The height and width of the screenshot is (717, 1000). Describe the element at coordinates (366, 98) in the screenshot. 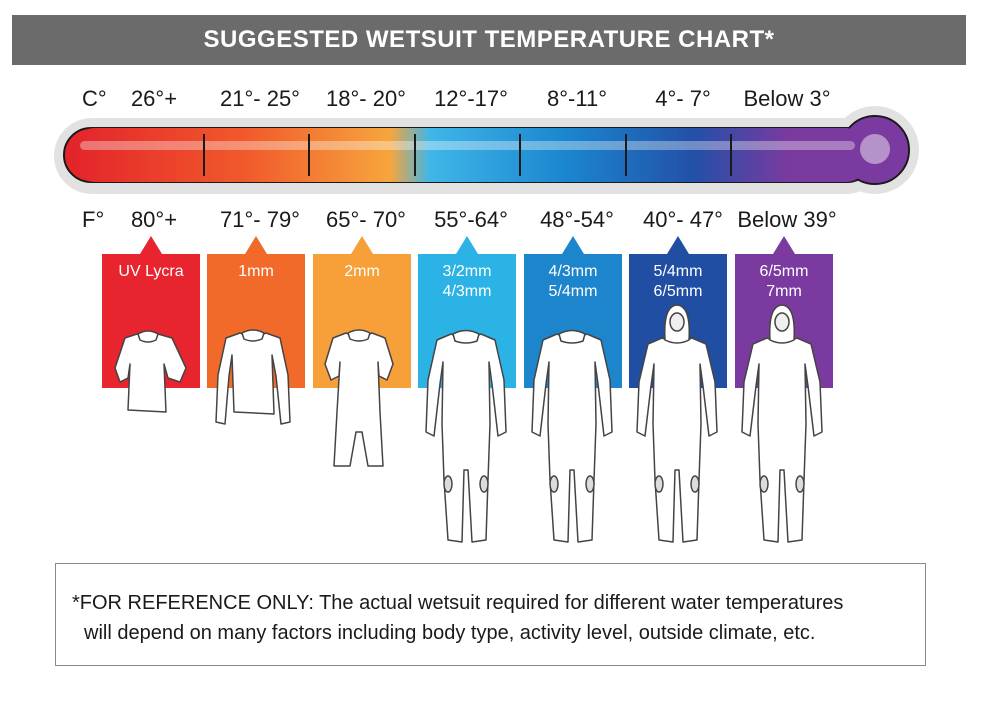

I see `celsius-range-3: 18°- 20°` at that location.